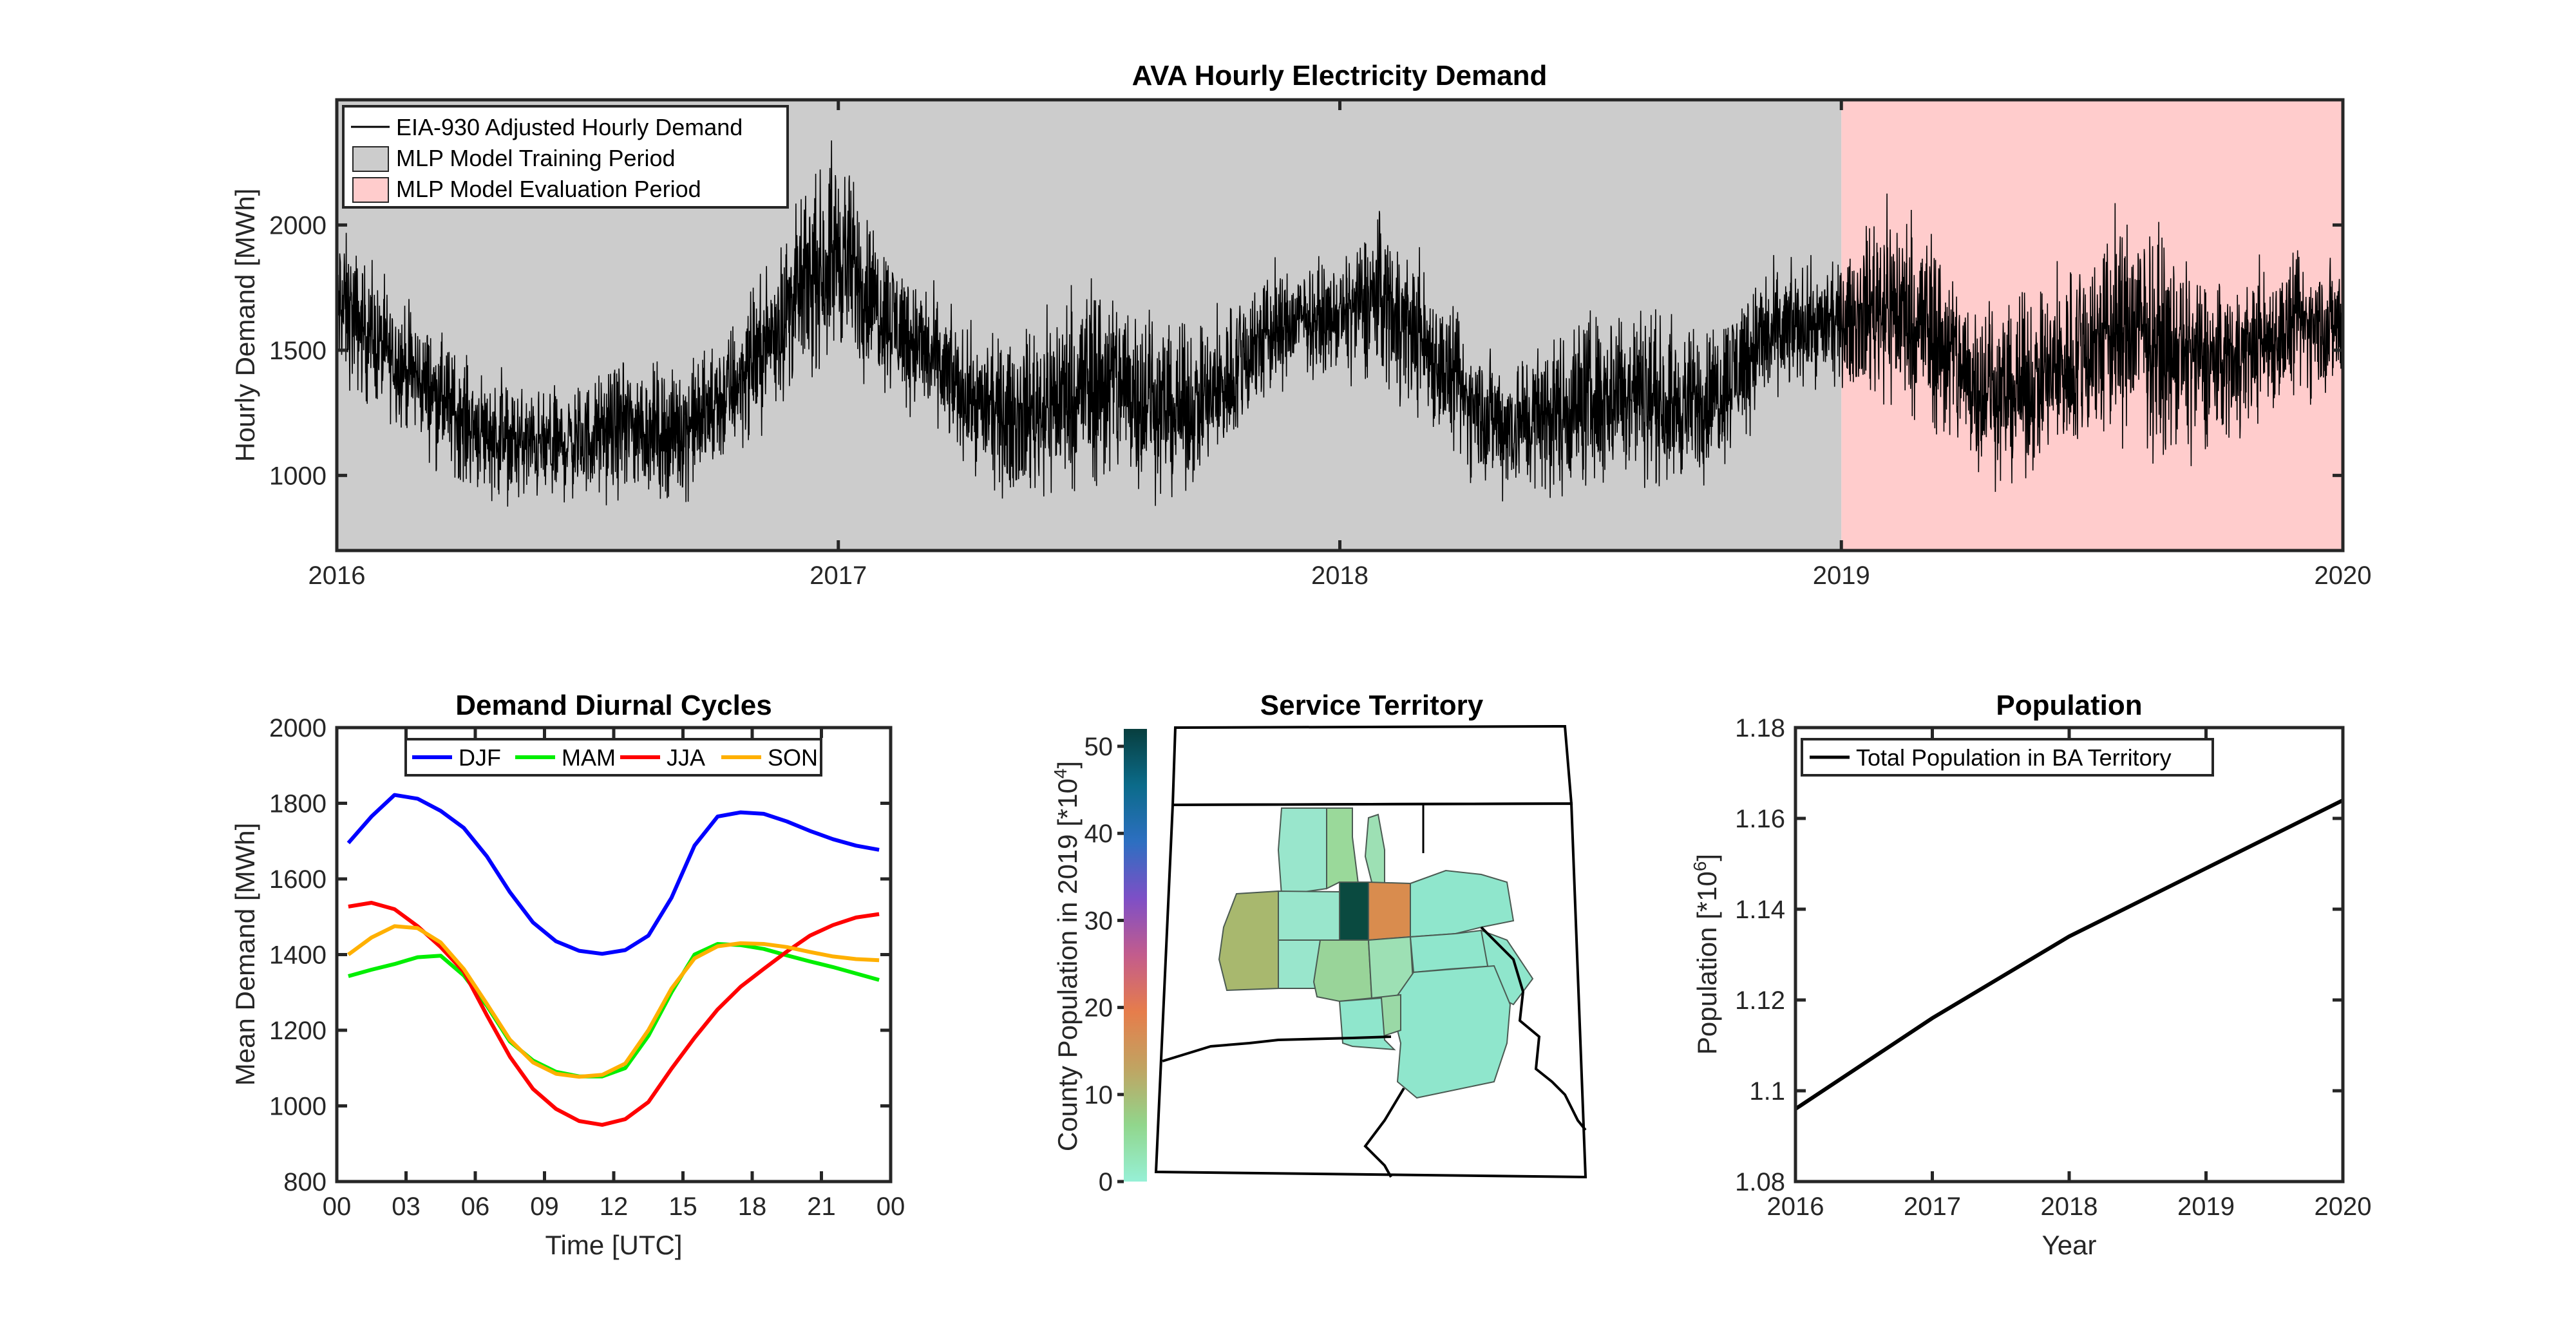  Describe the element at coordinates (613, 705) in the screenshot. I see `diurnal-title: Demand Diurnal Cycles` at that location.